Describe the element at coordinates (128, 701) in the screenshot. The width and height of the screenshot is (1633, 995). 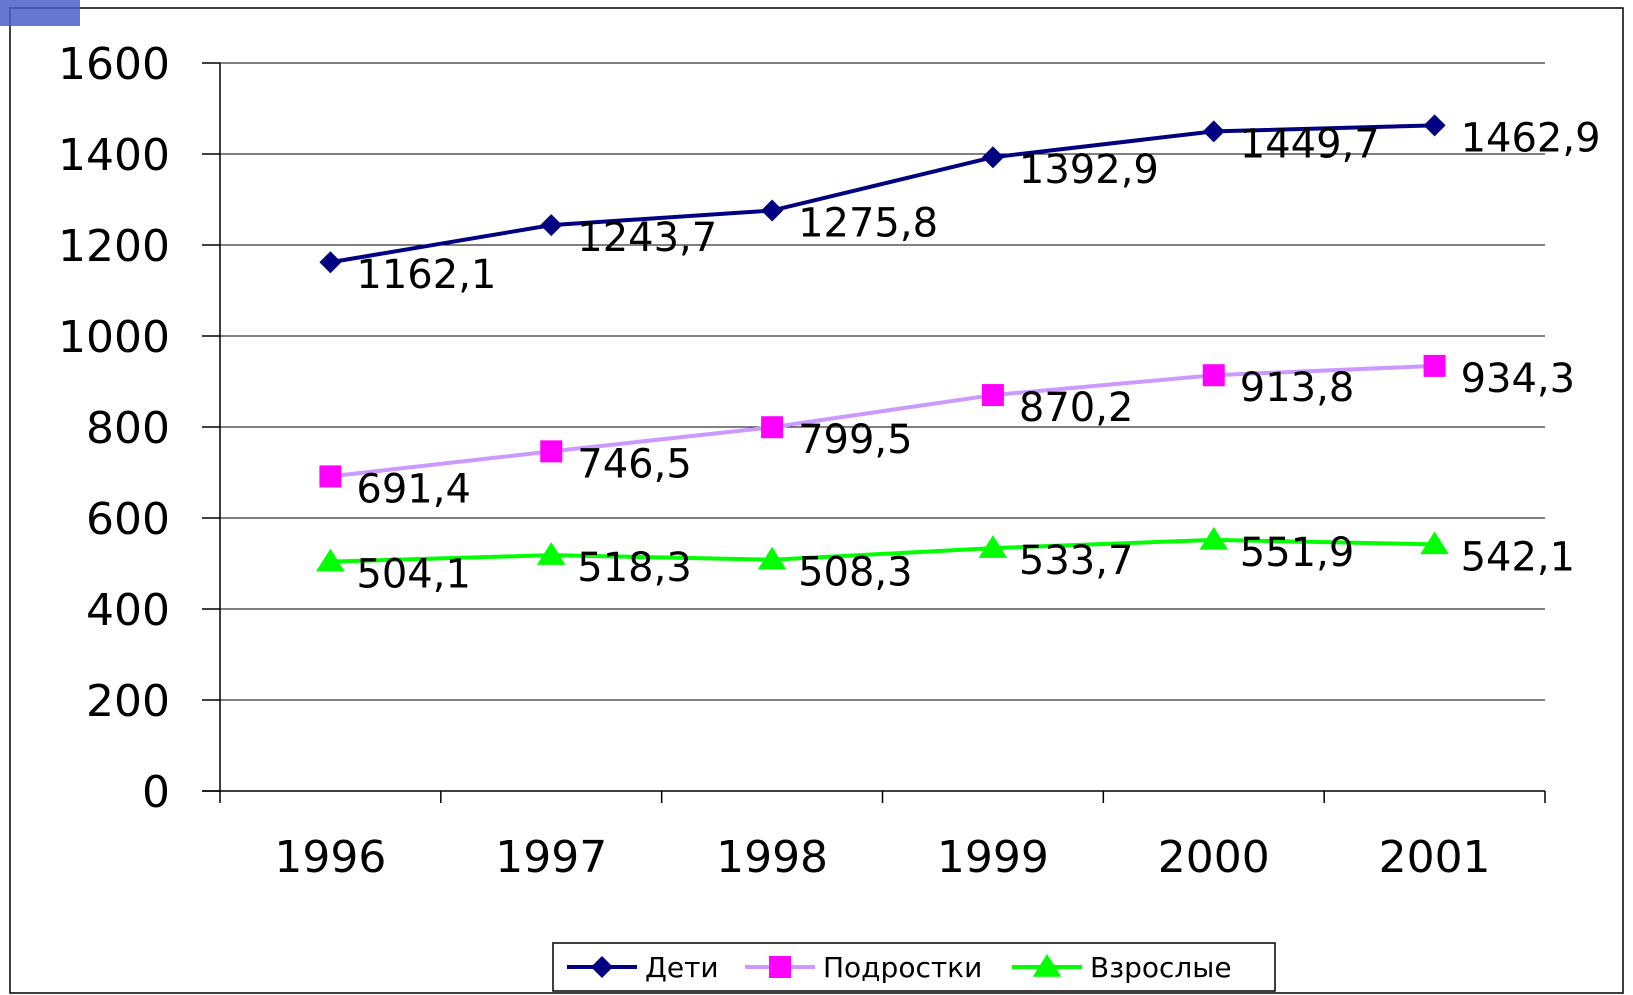
I see `y-tick-label: 200` at that location.